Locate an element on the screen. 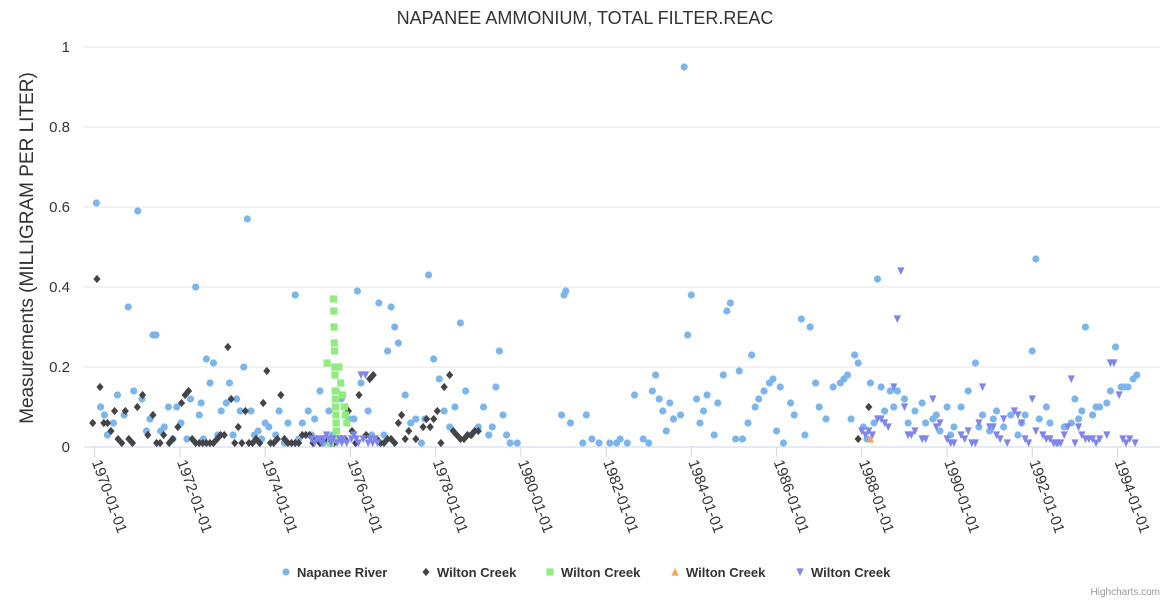 The height and width of the screenshot is (600, 1170). legend-item: Napanee River is located at coordinates (334, 572).